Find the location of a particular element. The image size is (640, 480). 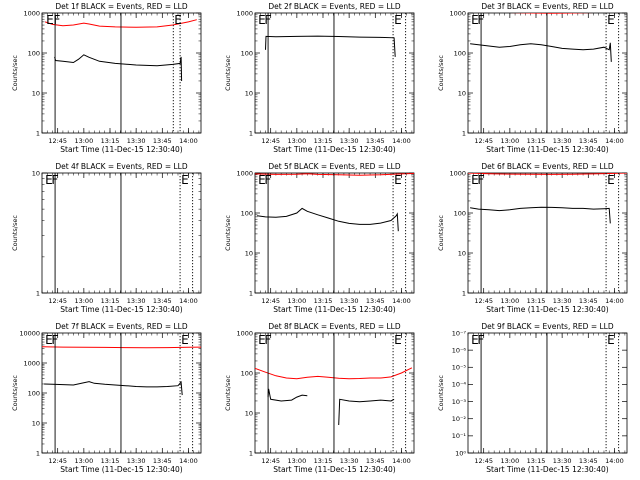

y-tick-label: 10⁰ is located at coordinates (460, 453).